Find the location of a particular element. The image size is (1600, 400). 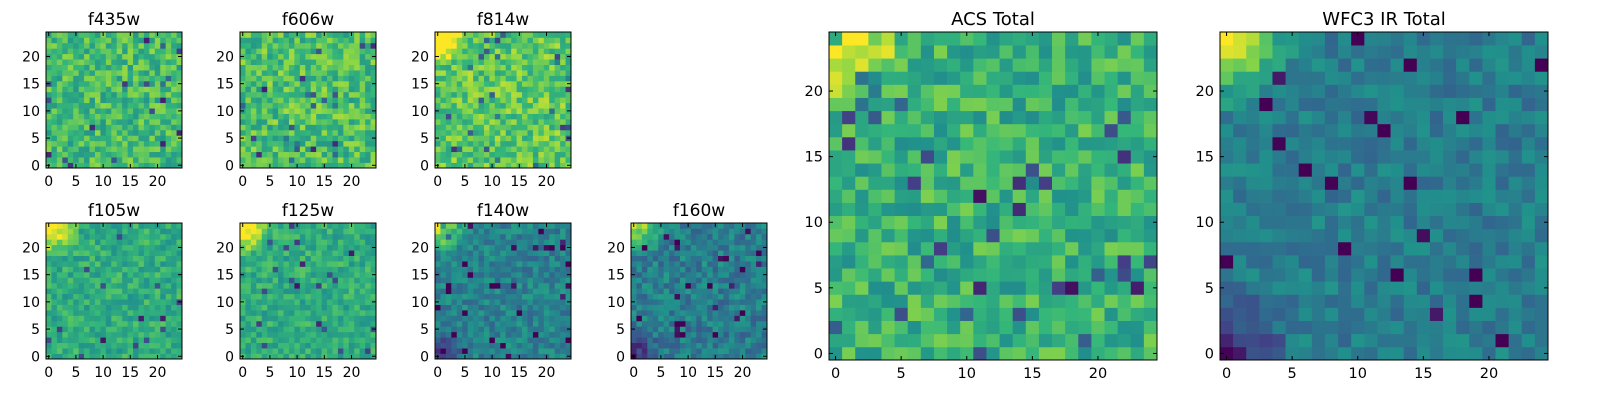

x-tick-label: 15 is located at coordinates (519, 373).